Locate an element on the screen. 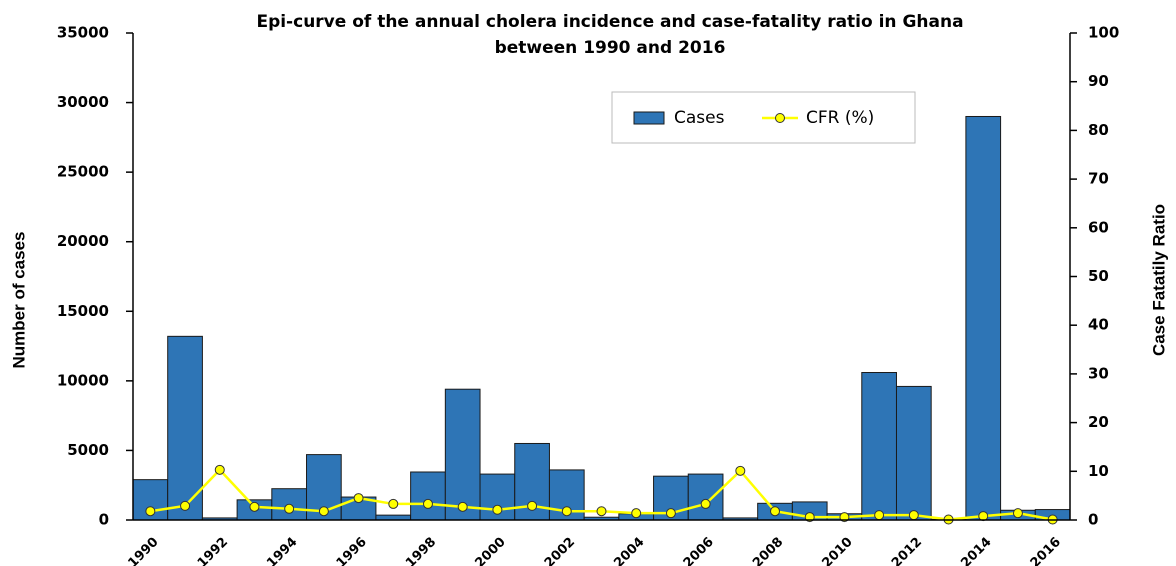 This screenshot has height=566, width=1176. y2-tick-label: 0 is located at coordinates (1093, 520).